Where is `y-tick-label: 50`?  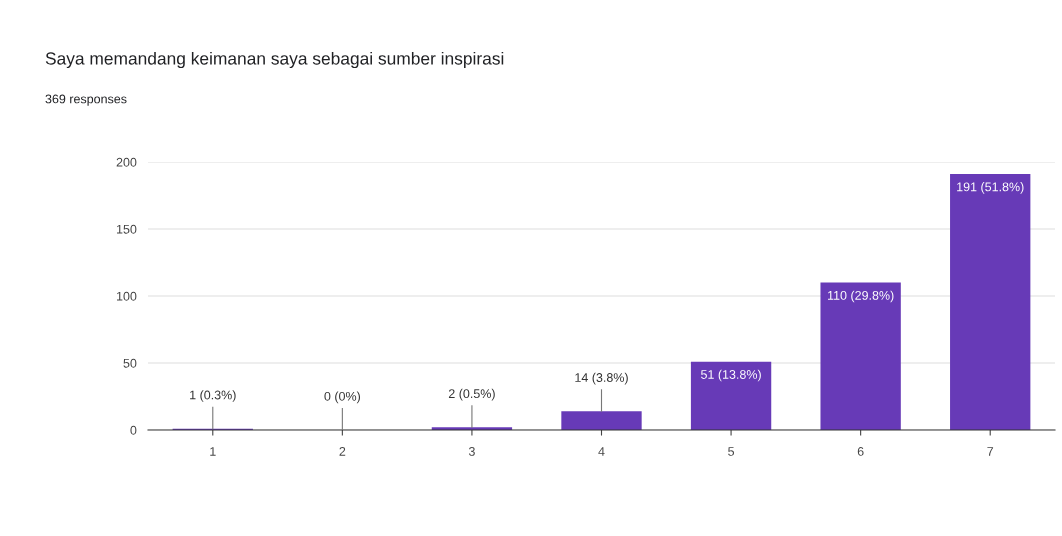 y-tick-label: 50 is located at coordinates (130, 363).